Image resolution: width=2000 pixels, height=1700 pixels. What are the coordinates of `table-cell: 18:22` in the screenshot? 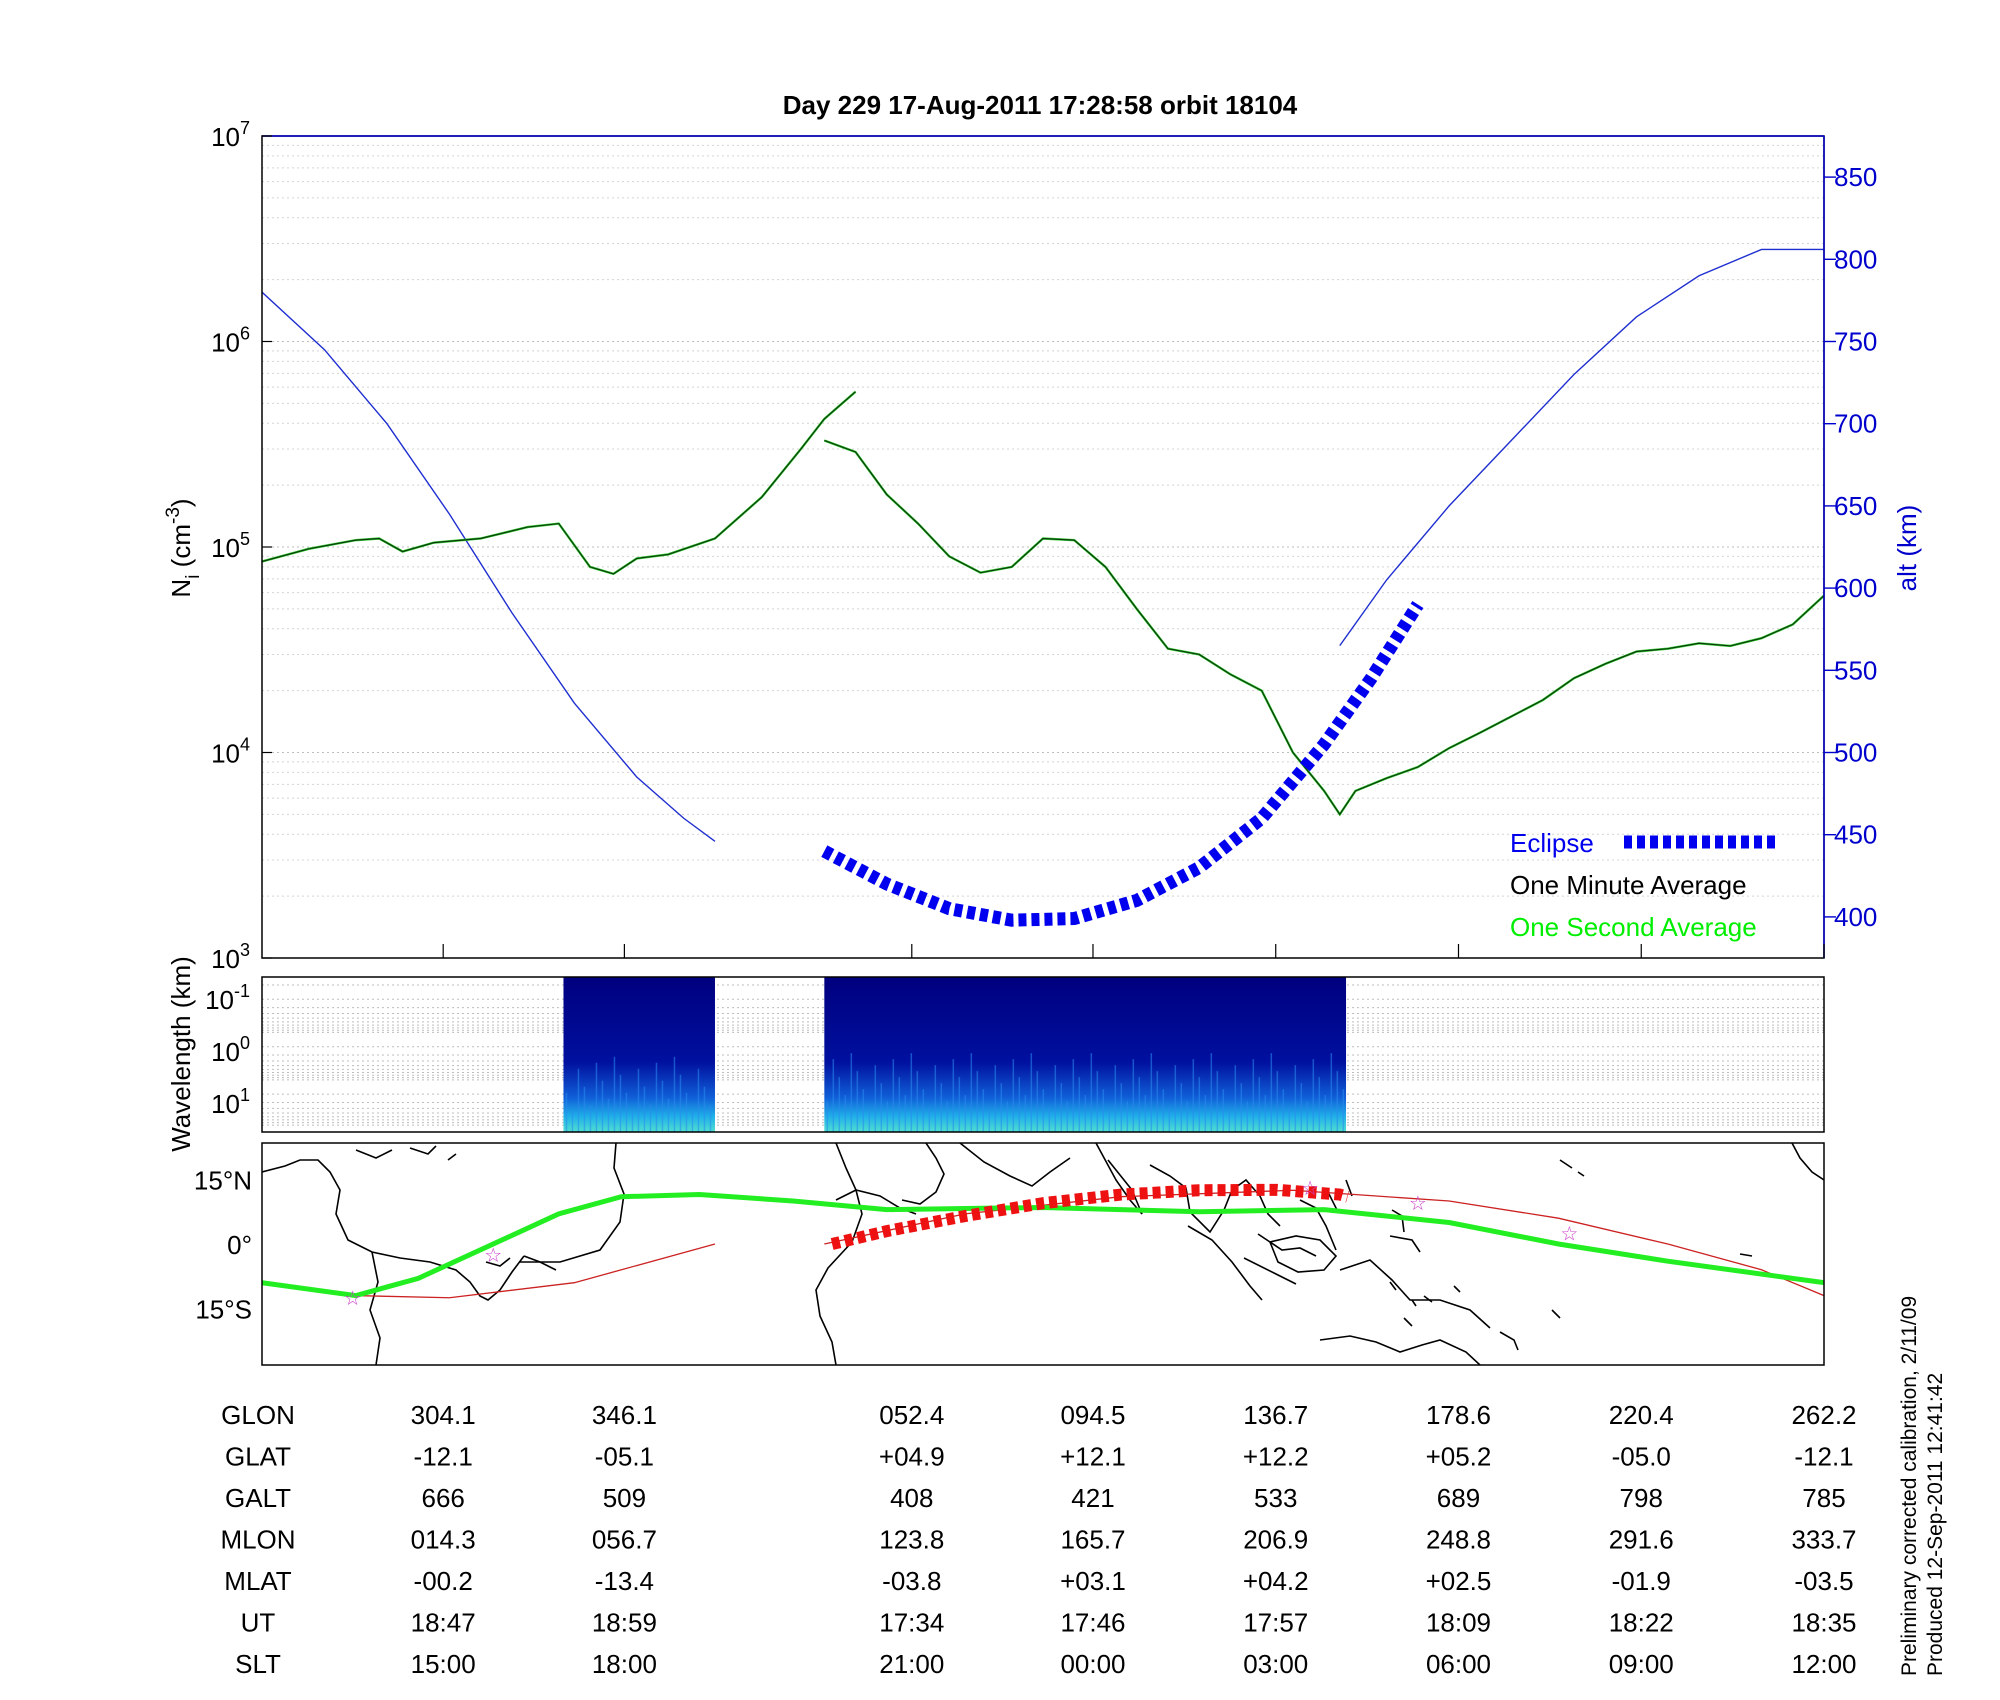 It's located at (1641, 1623).